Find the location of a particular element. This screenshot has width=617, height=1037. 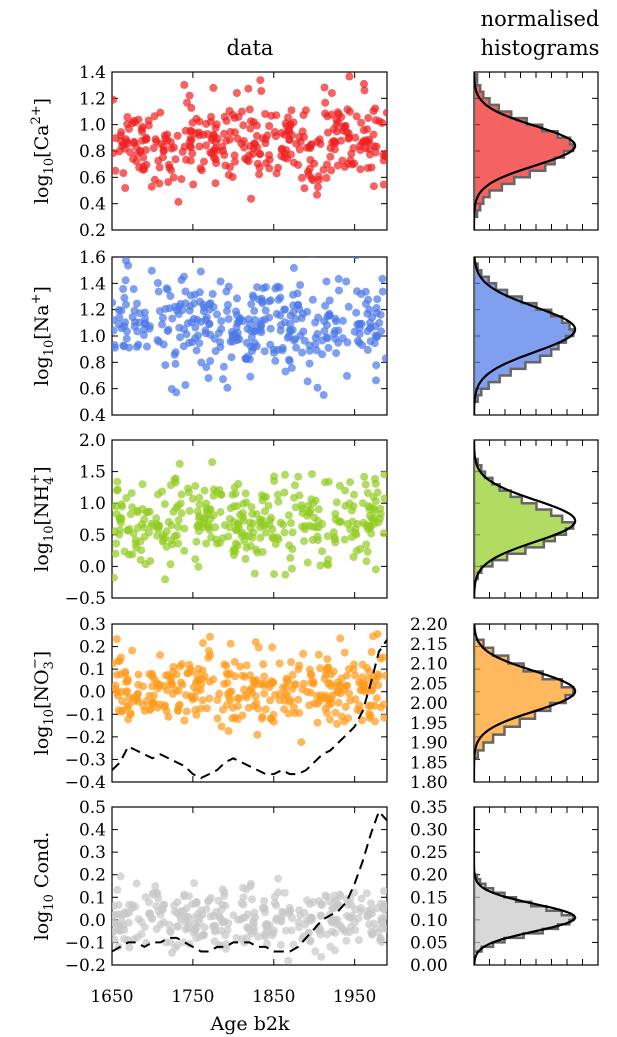

secondary-ytick-label: 1.90 is located at coordinates (429, 744).